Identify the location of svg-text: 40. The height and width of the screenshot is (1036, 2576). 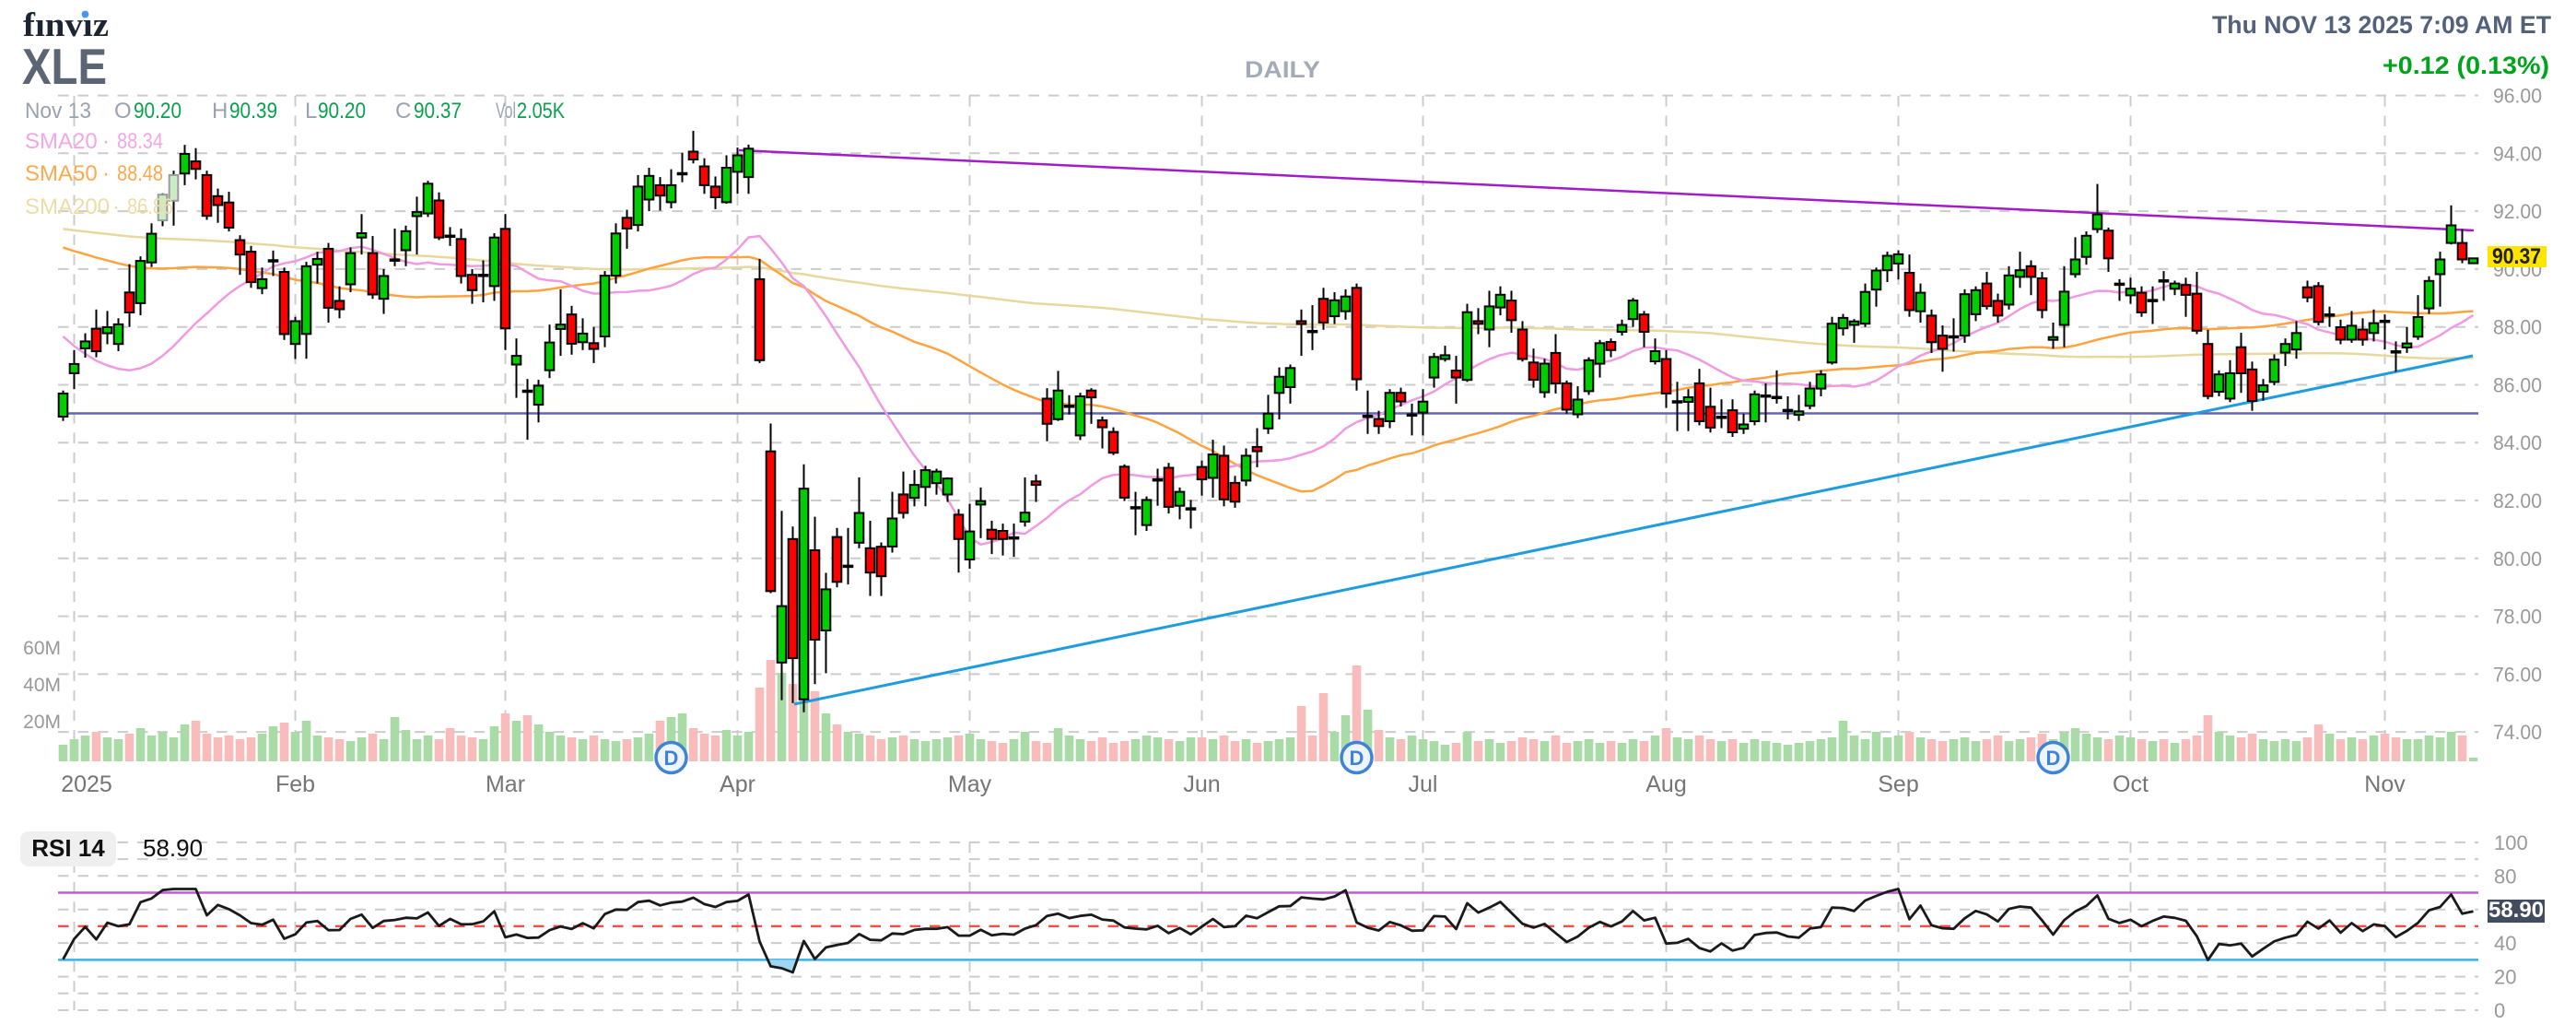
(2505, 944).